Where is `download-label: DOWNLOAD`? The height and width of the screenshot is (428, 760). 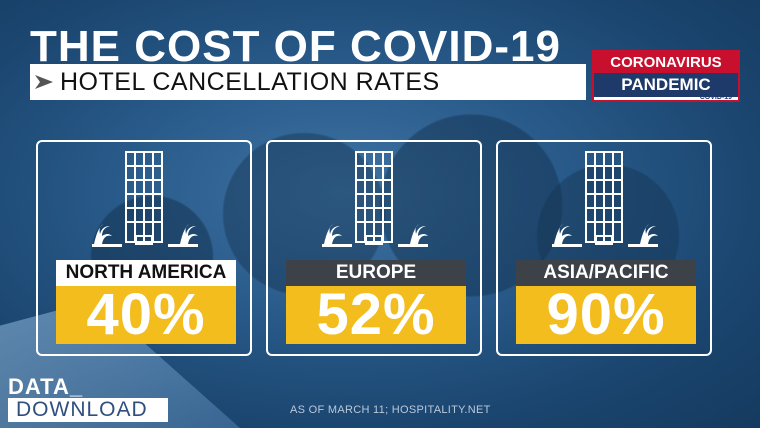
download-label: DOWNLOAD is located at coordinates (88, 410).